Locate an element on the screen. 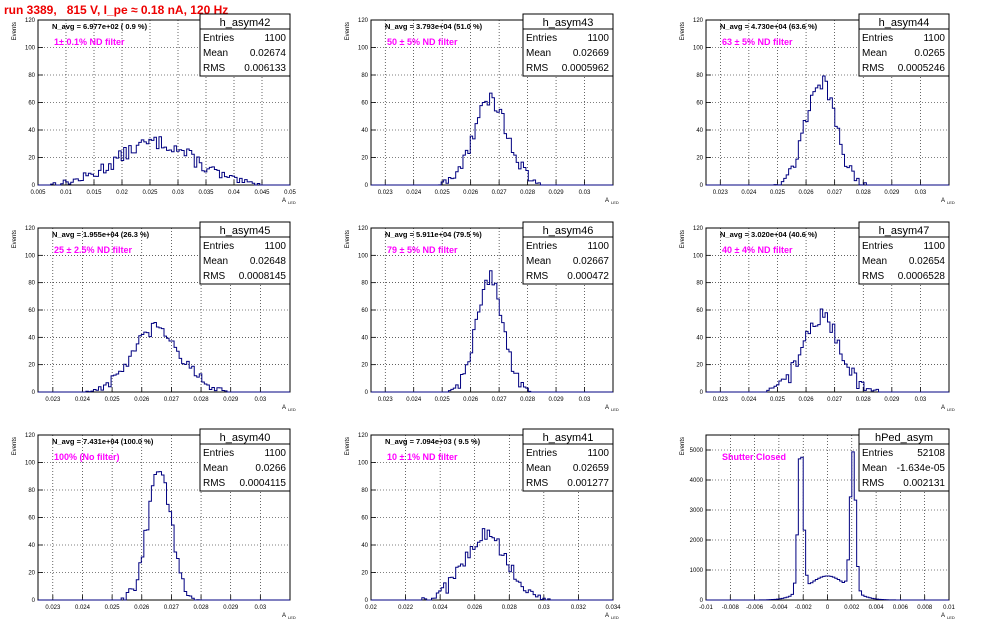  stats-mean-value: 0.02648 is located at coordinates (268, 261).